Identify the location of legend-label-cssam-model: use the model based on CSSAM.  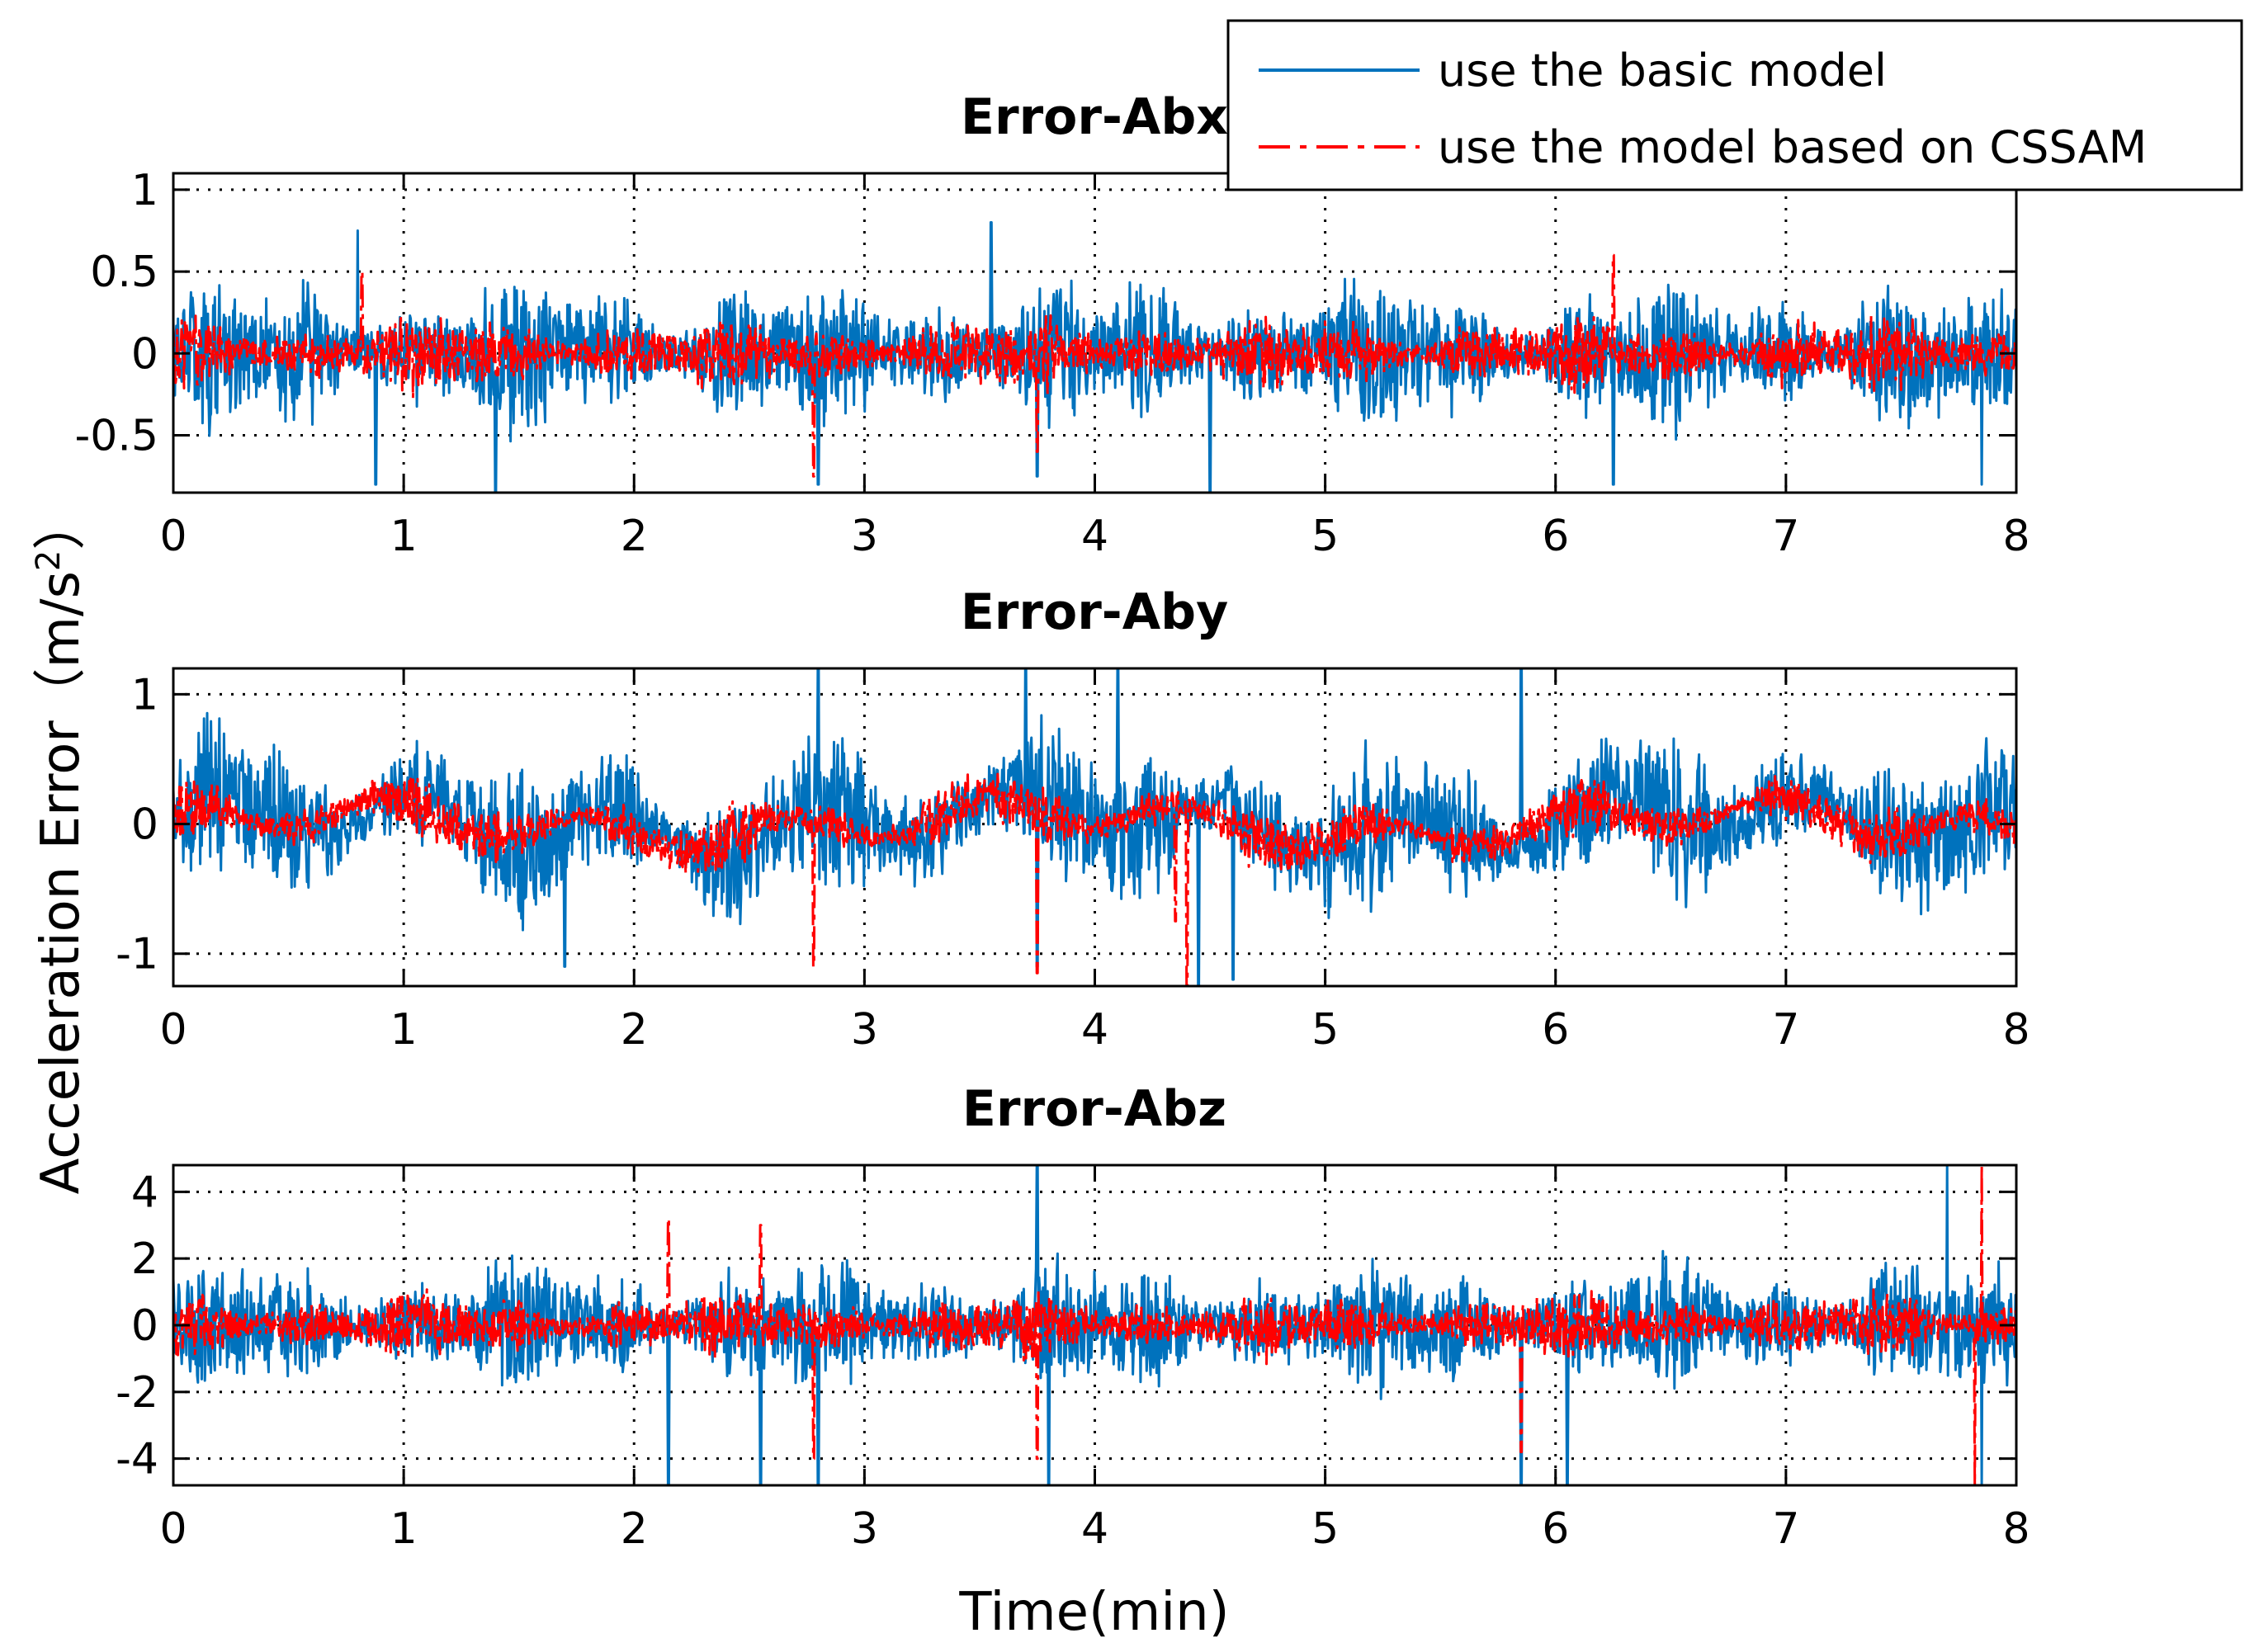
(1792, 147).